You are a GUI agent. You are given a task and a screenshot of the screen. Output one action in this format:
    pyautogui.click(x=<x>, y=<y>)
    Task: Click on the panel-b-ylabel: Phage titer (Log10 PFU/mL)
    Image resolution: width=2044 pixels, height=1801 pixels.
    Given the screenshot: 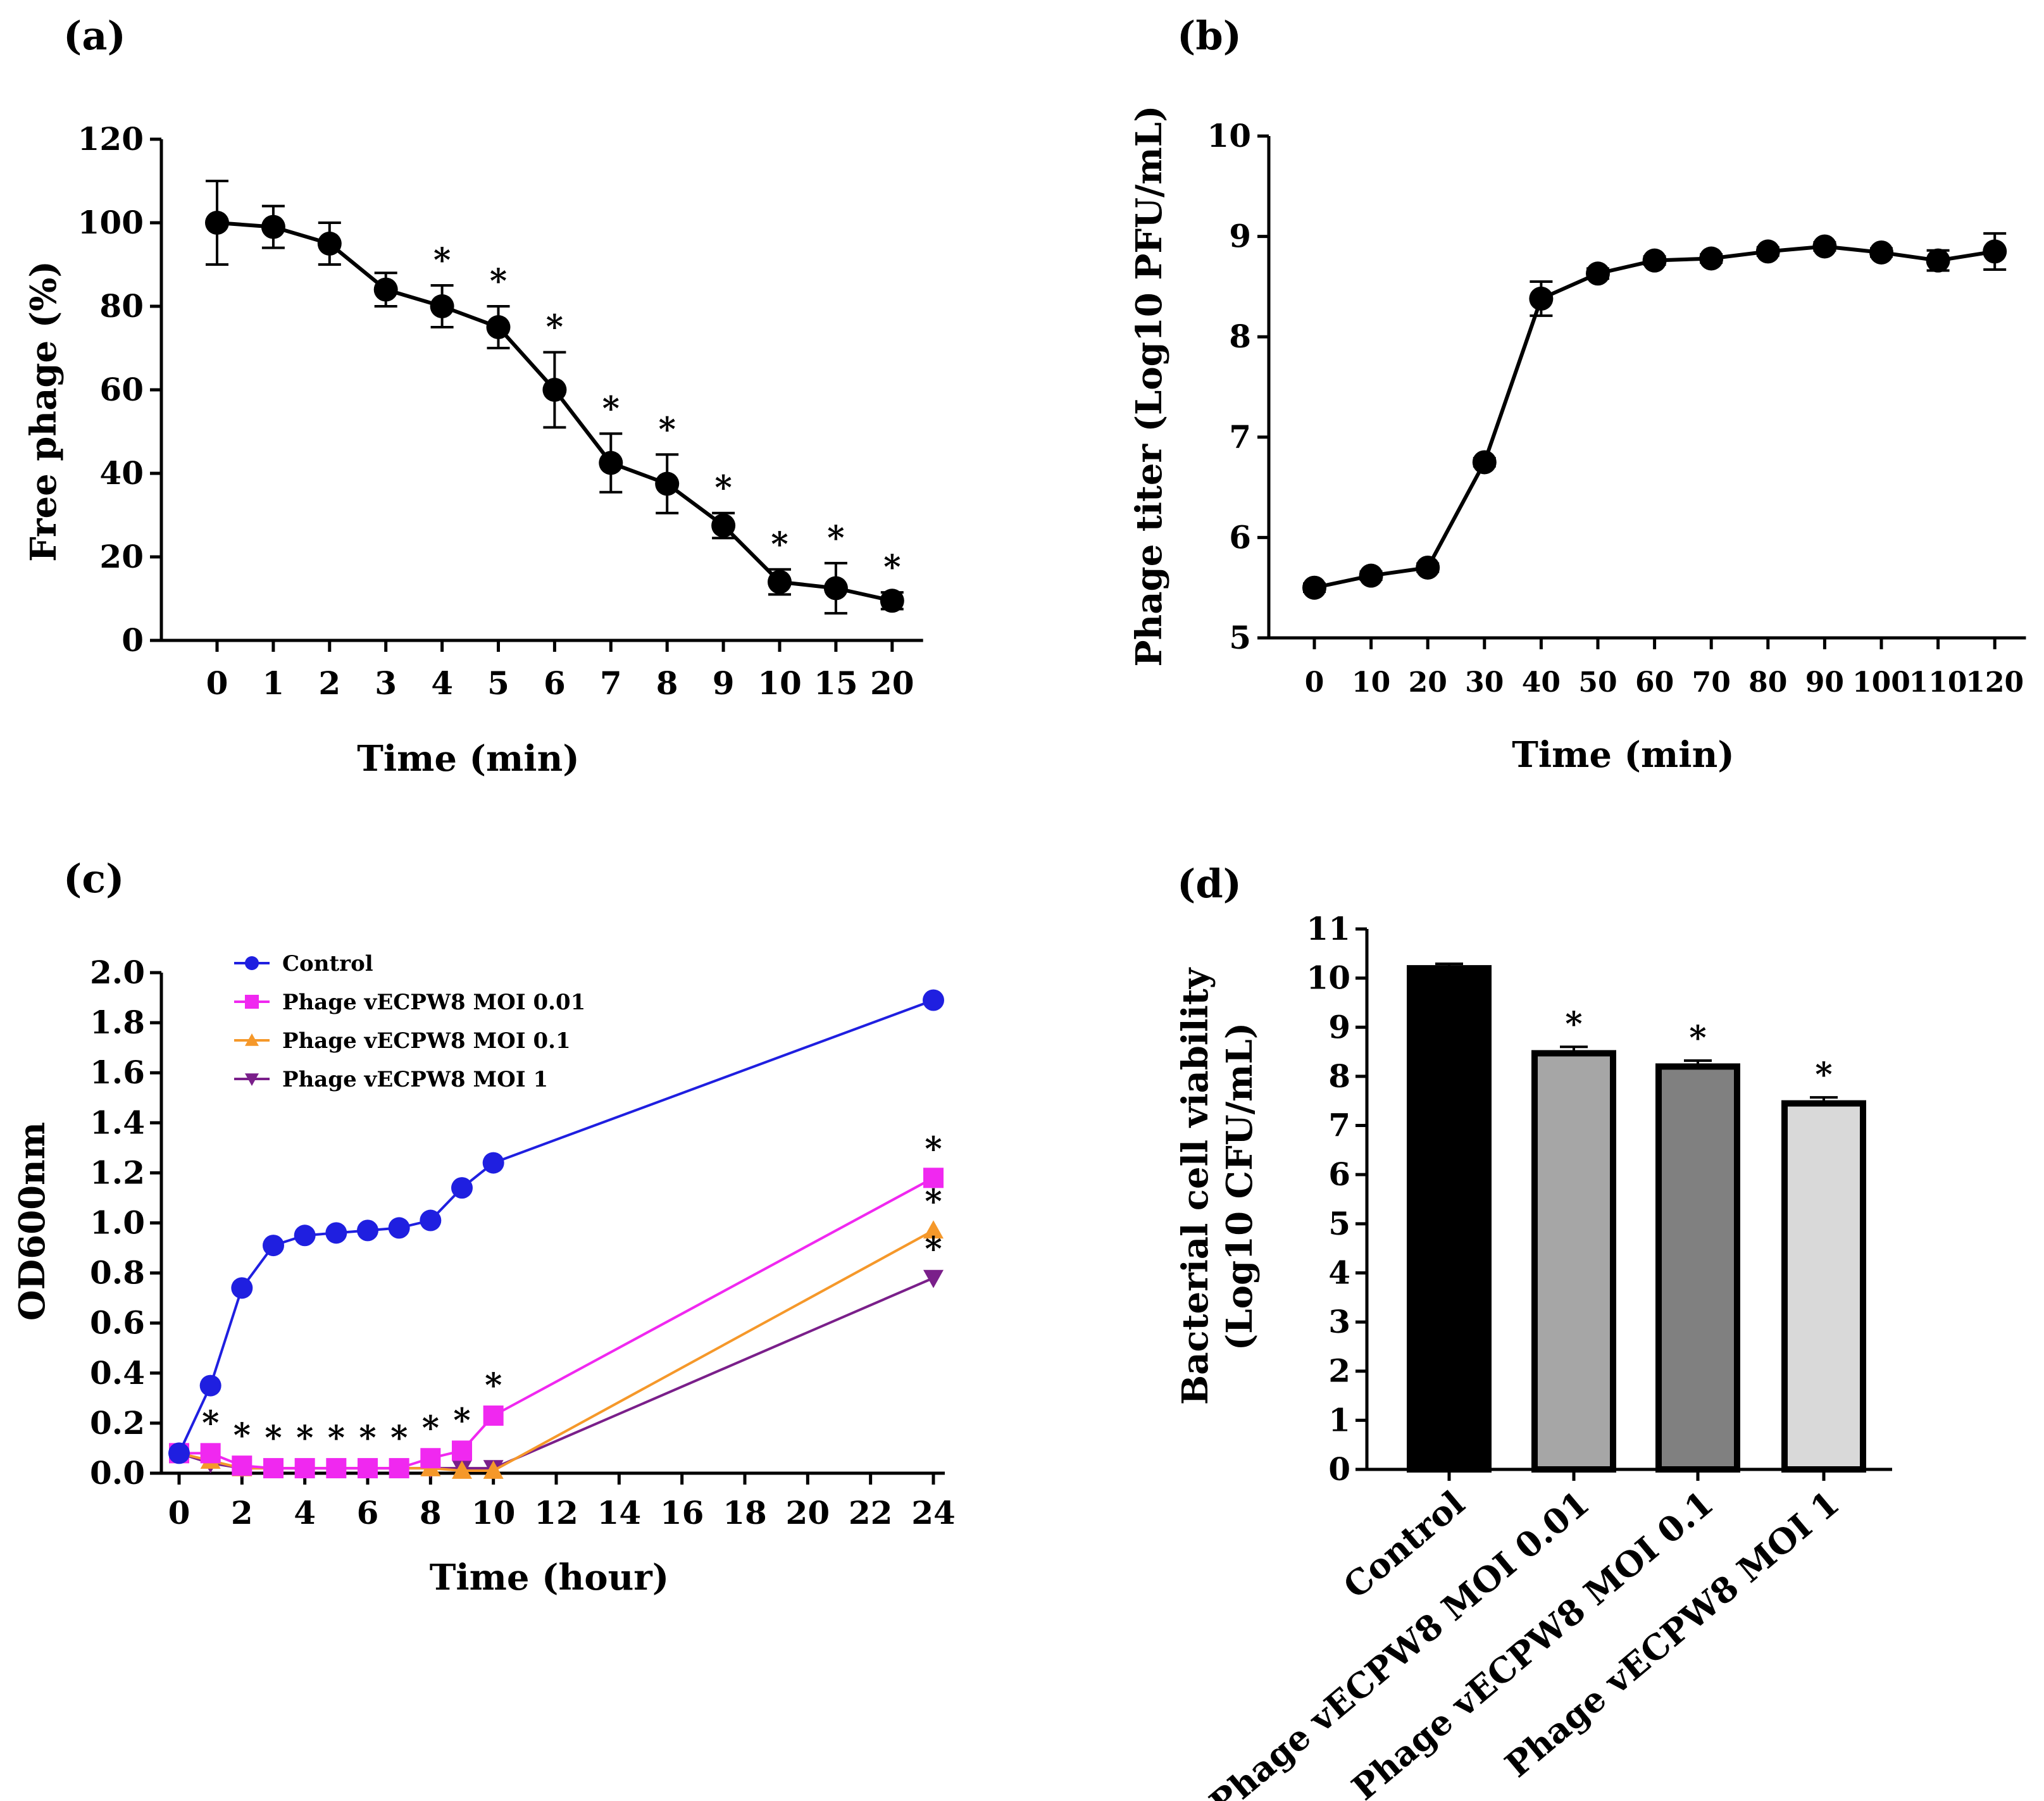 What is the action you would take?
    pyautogui.click(x=1149, y=385)
    